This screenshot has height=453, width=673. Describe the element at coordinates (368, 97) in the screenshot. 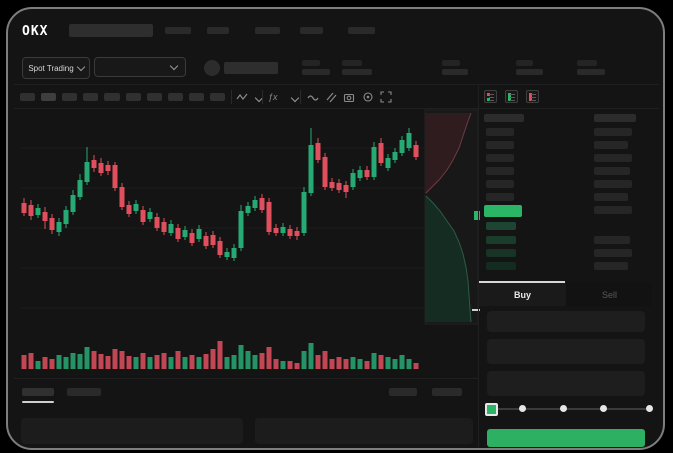

I see `gear-icon` at that location.